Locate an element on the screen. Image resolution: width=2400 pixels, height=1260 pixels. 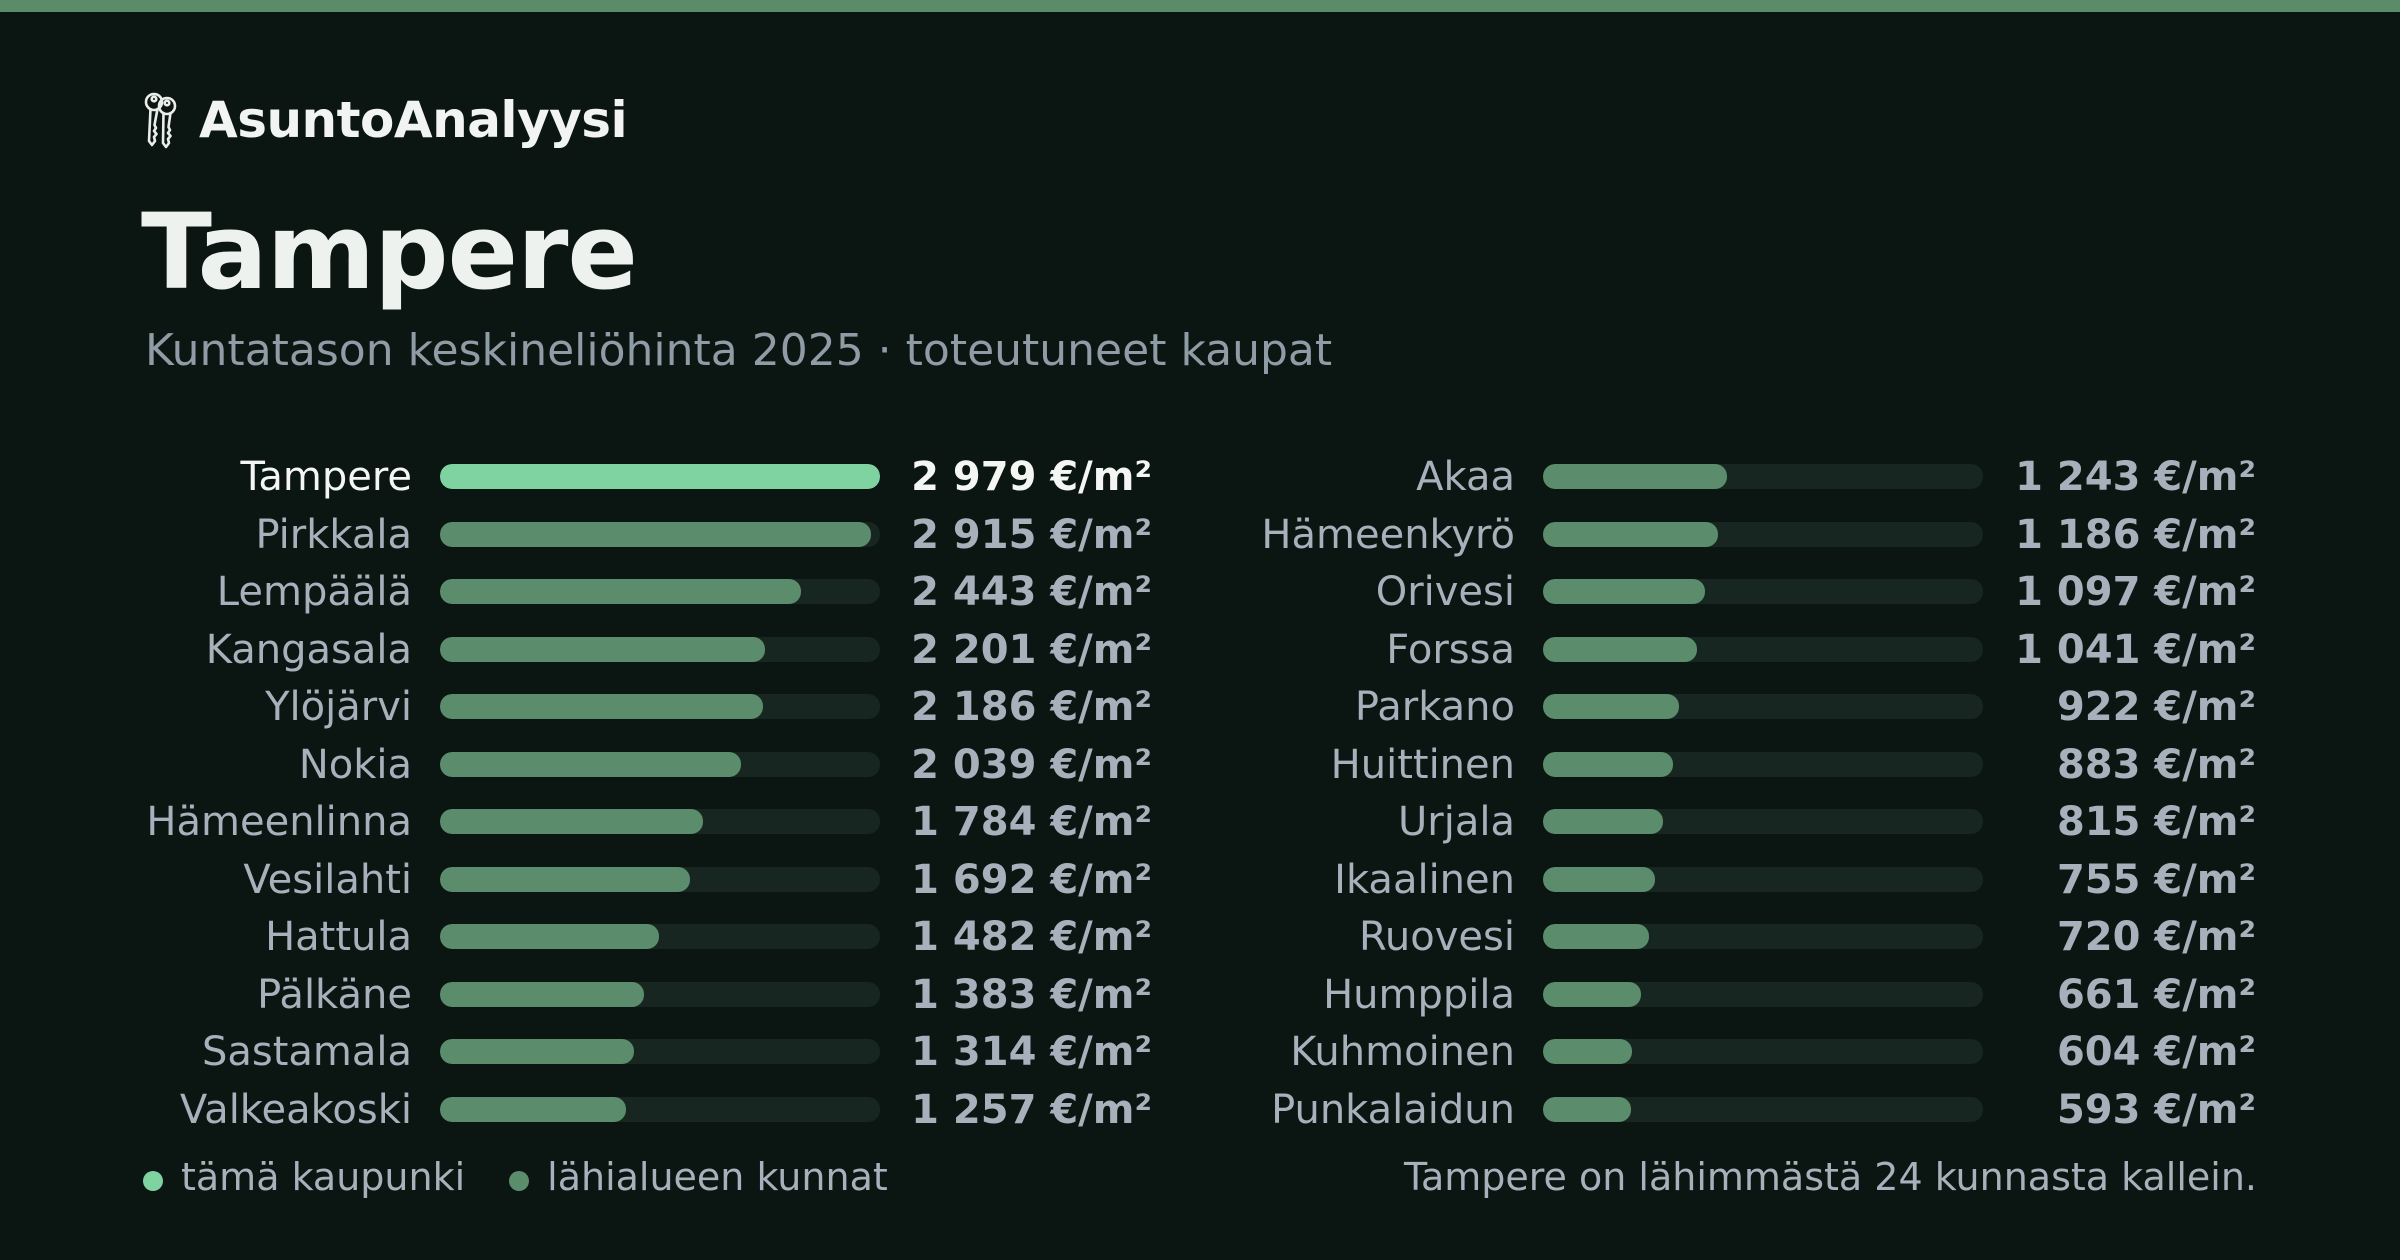
bar-value-label: 661 €/m² is located at coordinates (2156, 994).